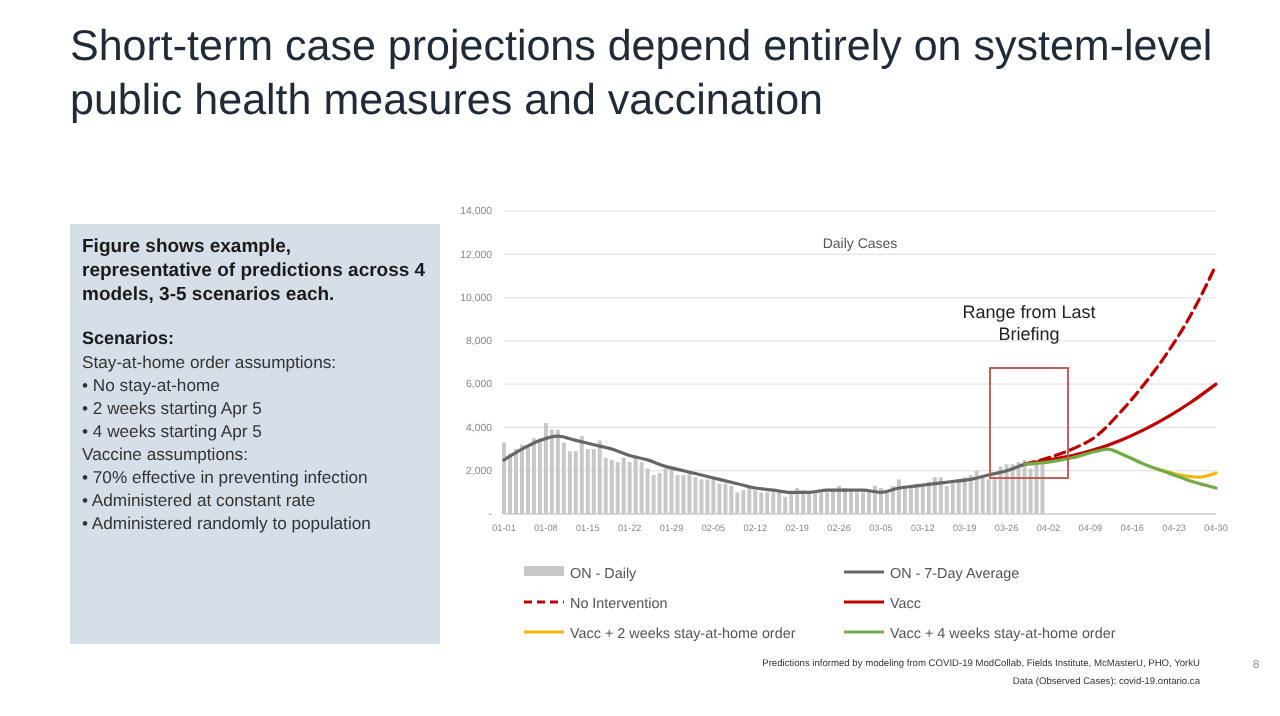 The height and width of the screenshot is (716, 1280). I want to click on text: • Administered randomly to population, so click(227, 523).